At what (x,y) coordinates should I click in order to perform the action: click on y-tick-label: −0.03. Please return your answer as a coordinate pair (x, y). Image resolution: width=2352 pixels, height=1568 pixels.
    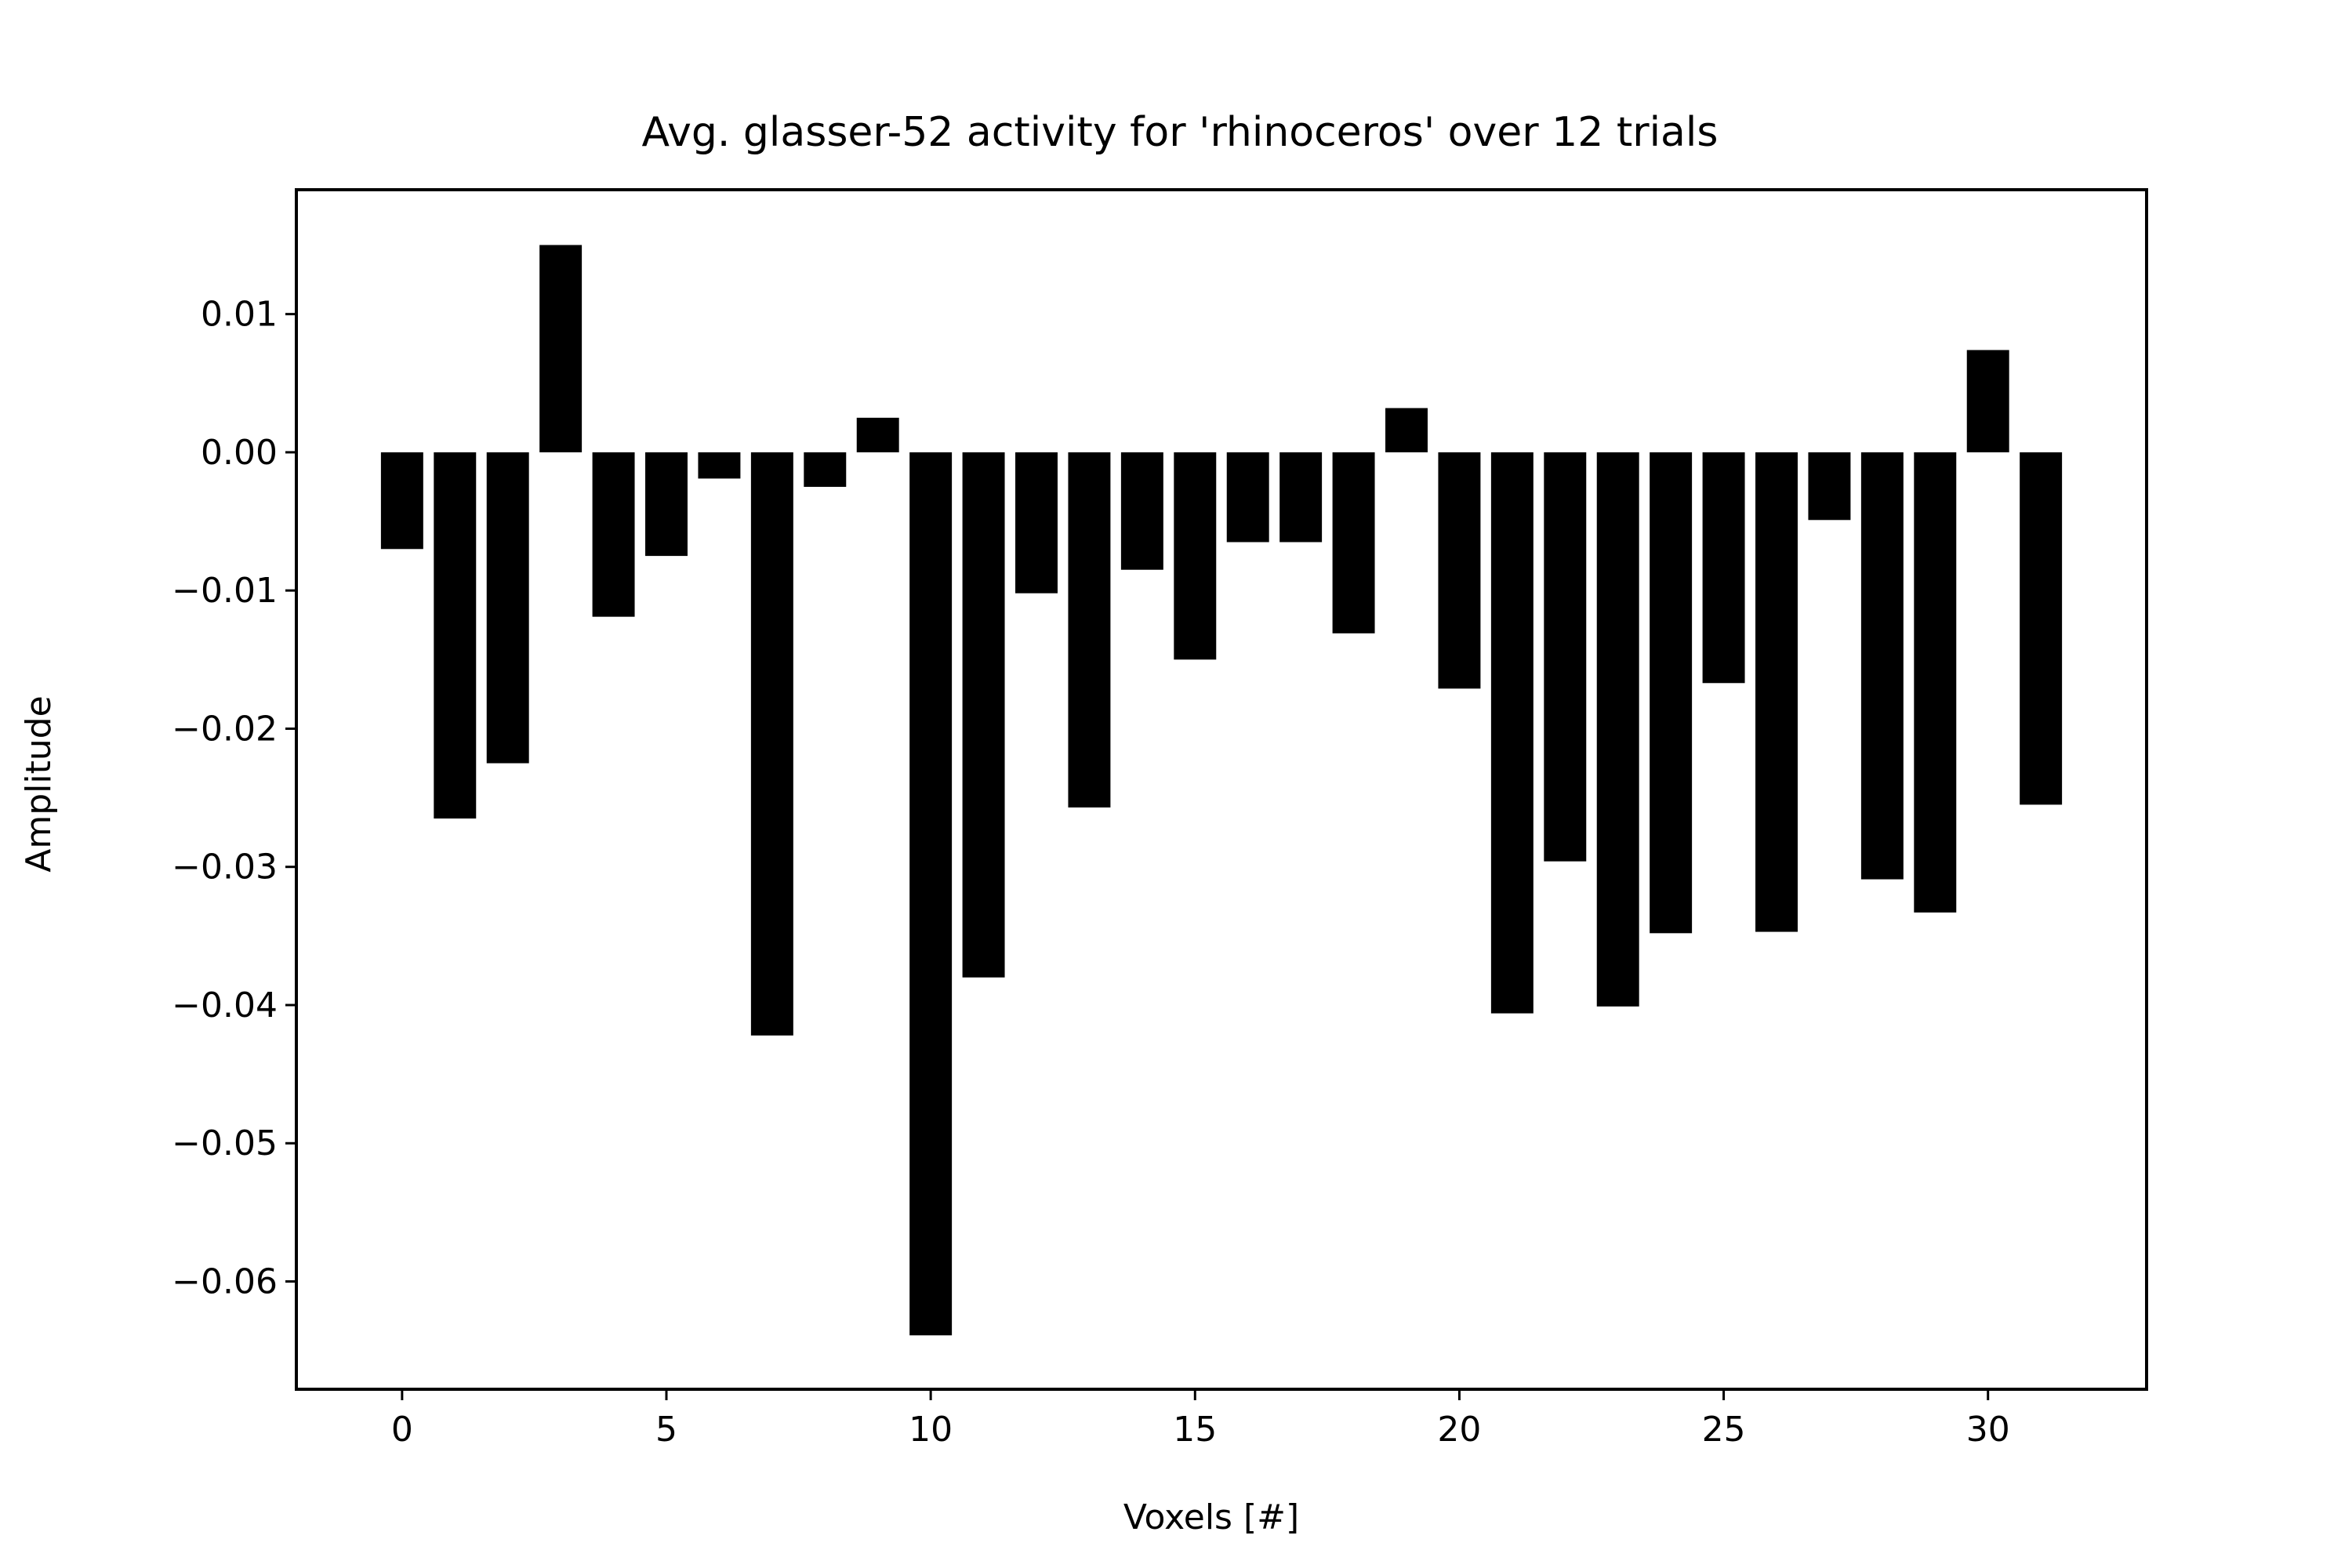
    Looking at the image, I should click on (225, 868).